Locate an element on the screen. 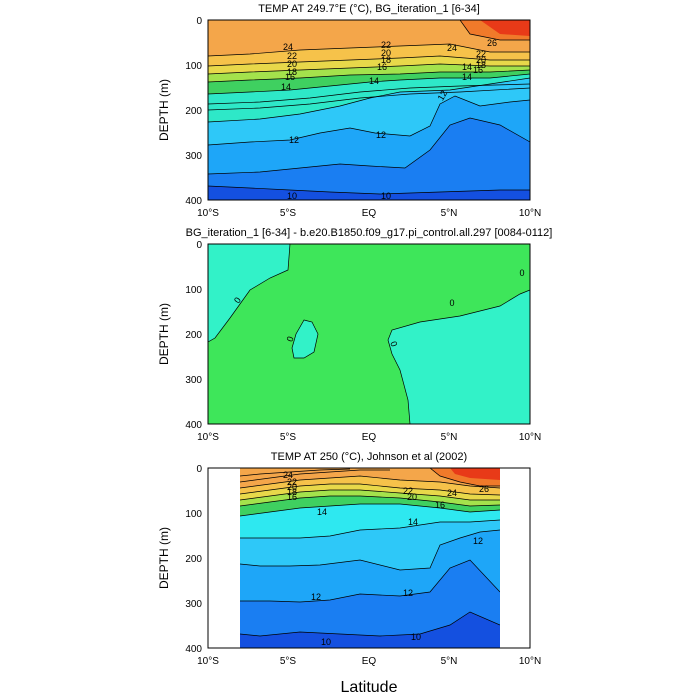 Image resolution: width=700 pixels, height=700 pixels. panel1-contour-lines is located at coordinates (369, 107).